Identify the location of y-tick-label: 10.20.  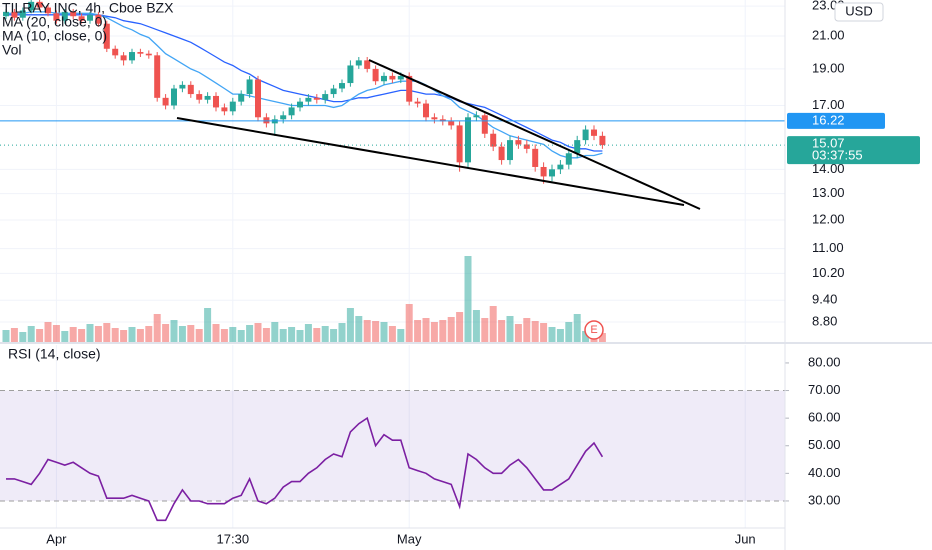
(828, 272).